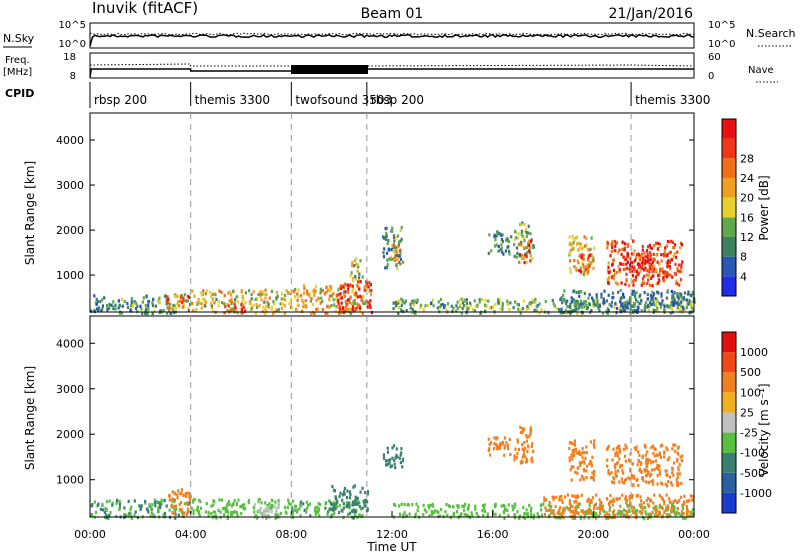 This screenshot has width=800, height=554. What do you see at coordinates (392, 14) in the screenshot?
I see `beam-title: Beam 01` at bounding box center [392, 14].